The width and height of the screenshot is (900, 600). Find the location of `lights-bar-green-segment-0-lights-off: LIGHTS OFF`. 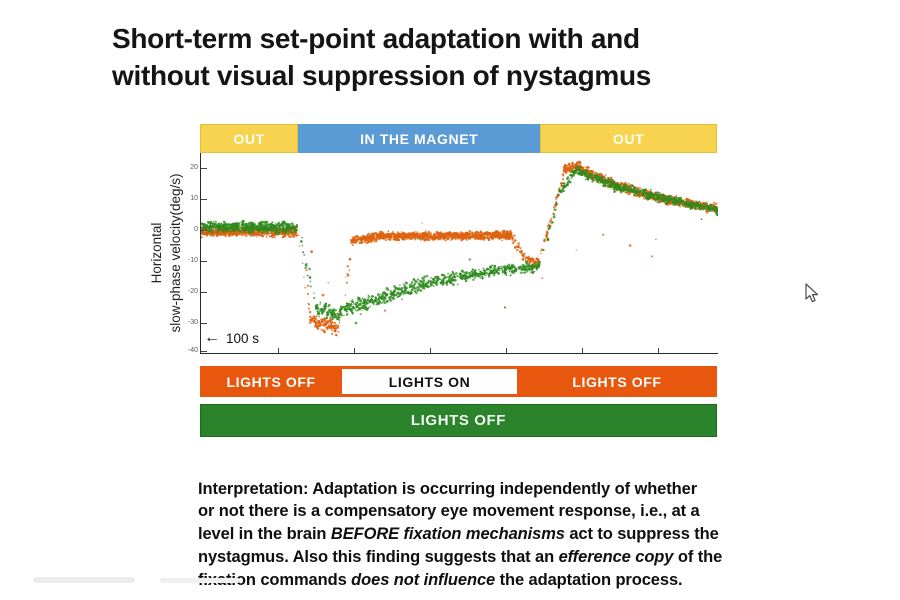

lights-bar-green-segment-0-lights-off: LIGHTS OFF is located at coordinates (458, 420).